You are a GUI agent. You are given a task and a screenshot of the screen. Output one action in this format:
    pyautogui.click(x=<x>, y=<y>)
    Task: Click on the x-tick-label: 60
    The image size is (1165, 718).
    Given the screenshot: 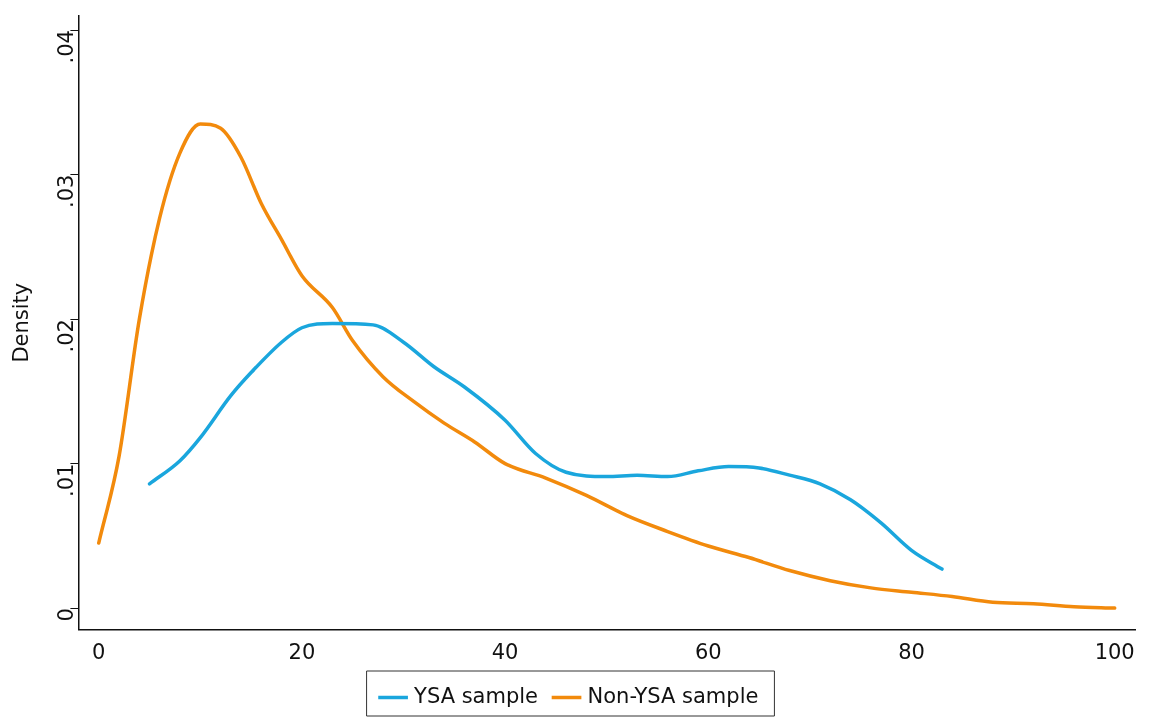 What is the action you would take?
    pyautogui.click(x=708, y=651)
    